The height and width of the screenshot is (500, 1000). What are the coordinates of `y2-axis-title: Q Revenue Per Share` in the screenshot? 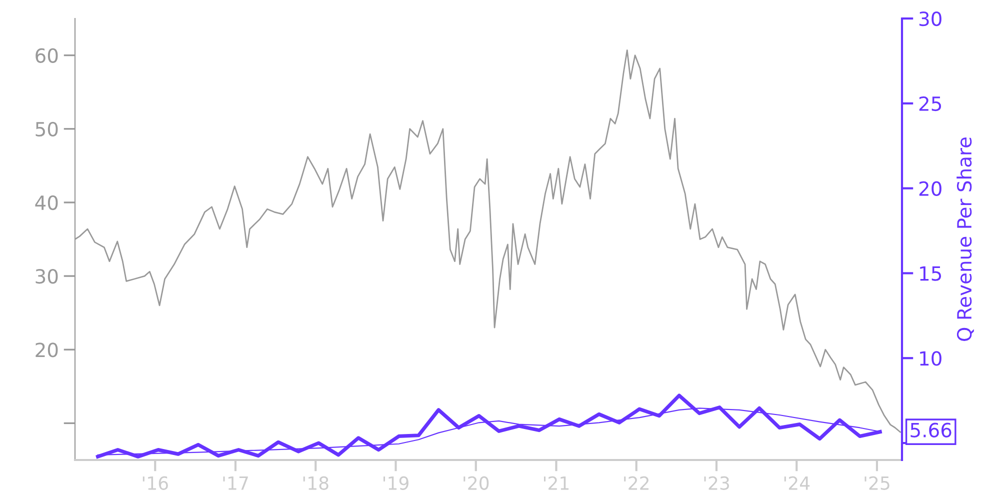 It's located at (965, 239).